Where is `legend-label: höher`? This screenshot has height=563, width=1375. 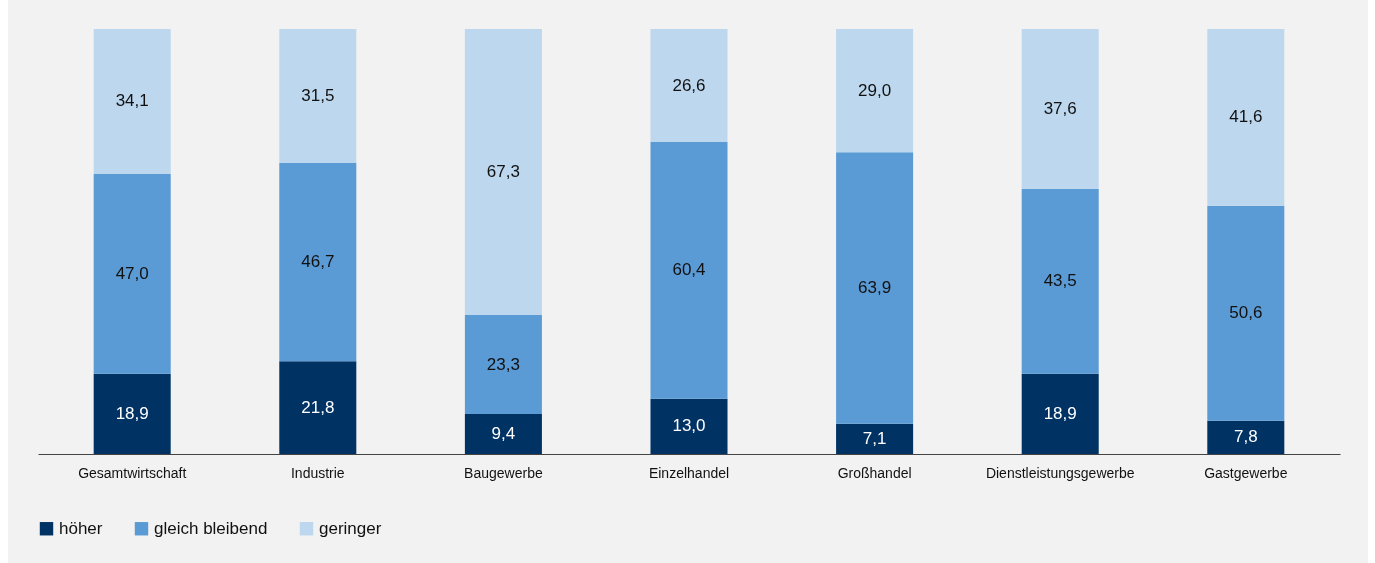 legend-label: höher is located at coordinates (81, 528).